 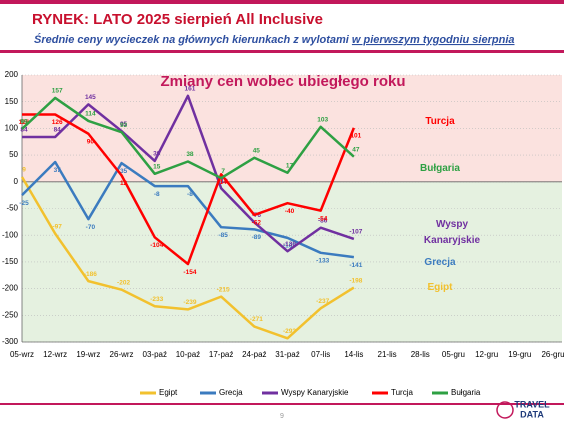 What do you see at coordinates (486, 354) in the screenshot?
I see `x-tick-label: 12-gru` at bounding box center [486, 354].